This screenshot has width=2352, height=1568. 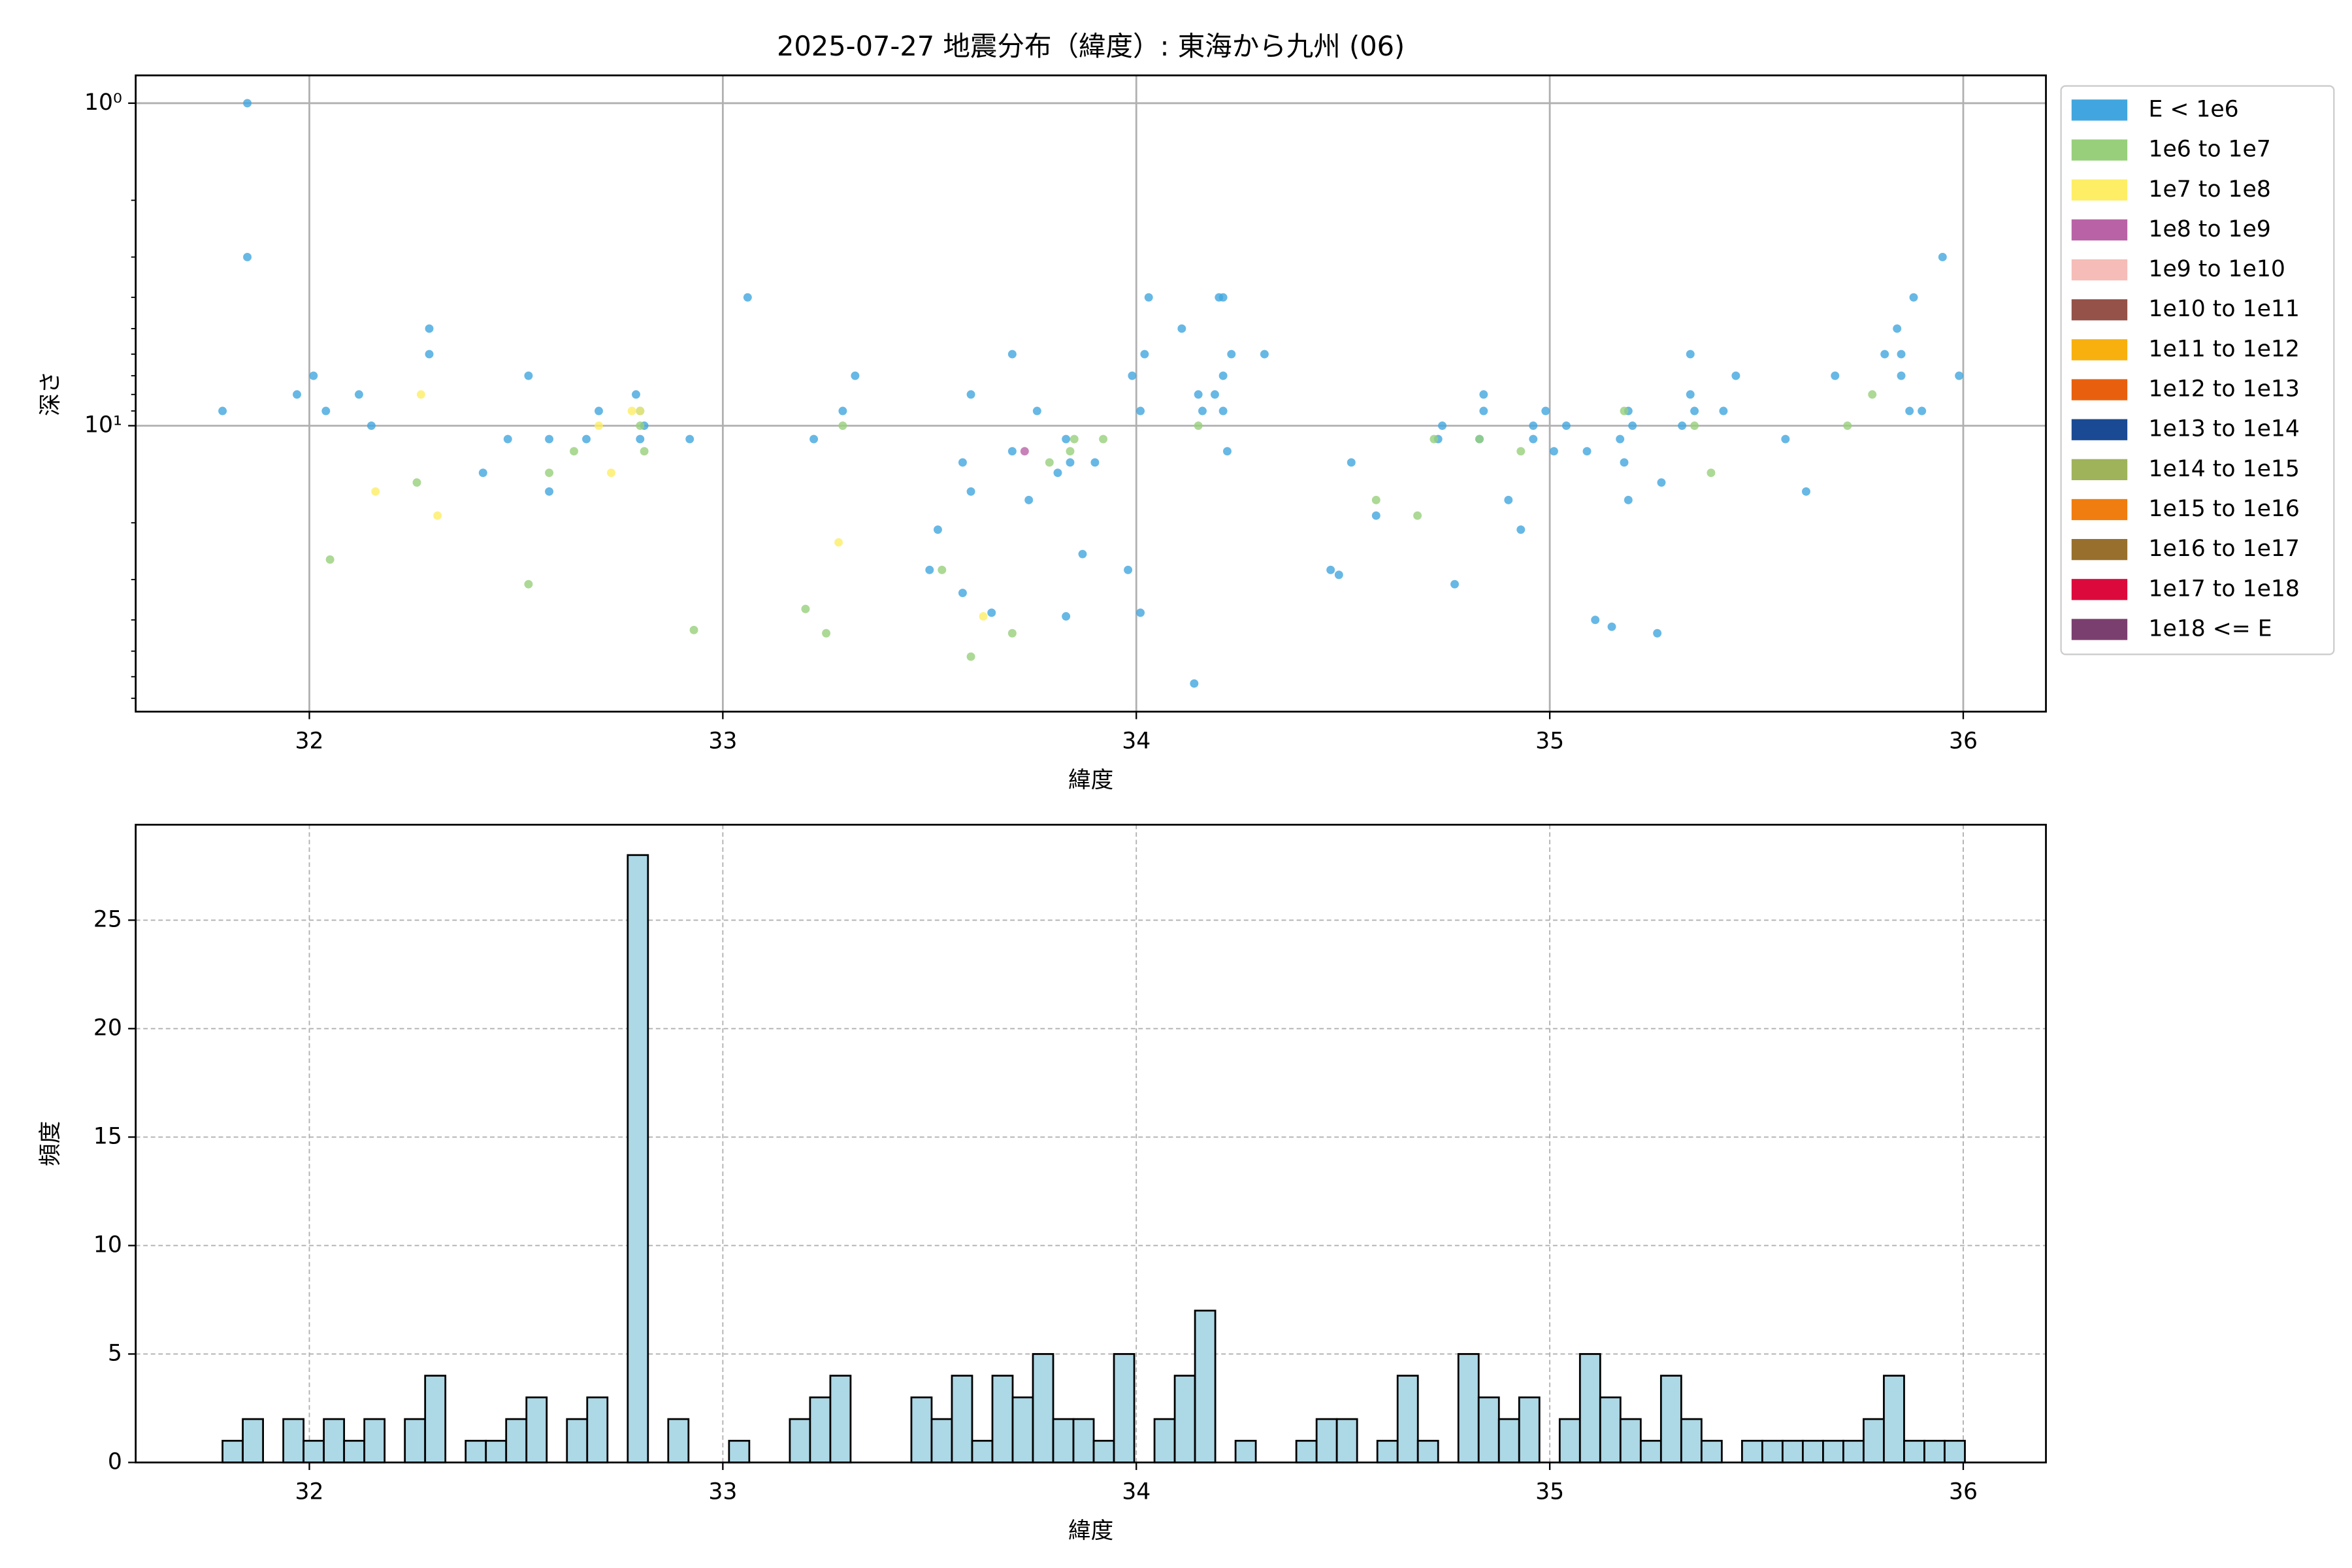 What do you see at coordinates (2209, 229) in the screenshot?
I see `legend-label: 1e8 to 1e9` at bounding box center [2209, 229].